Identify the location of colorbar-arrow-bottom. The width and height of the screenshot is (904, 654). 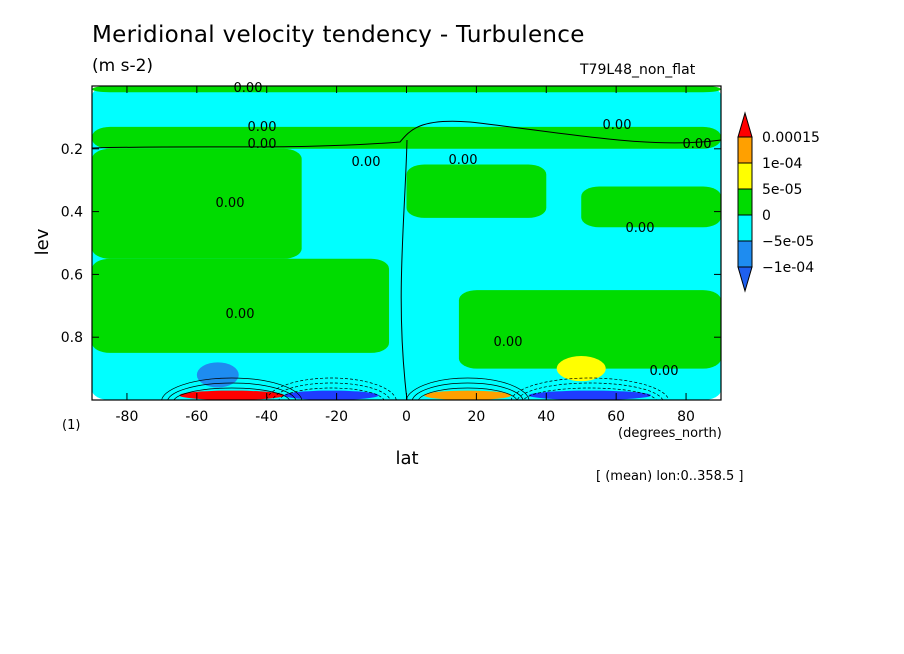
(745, 279).